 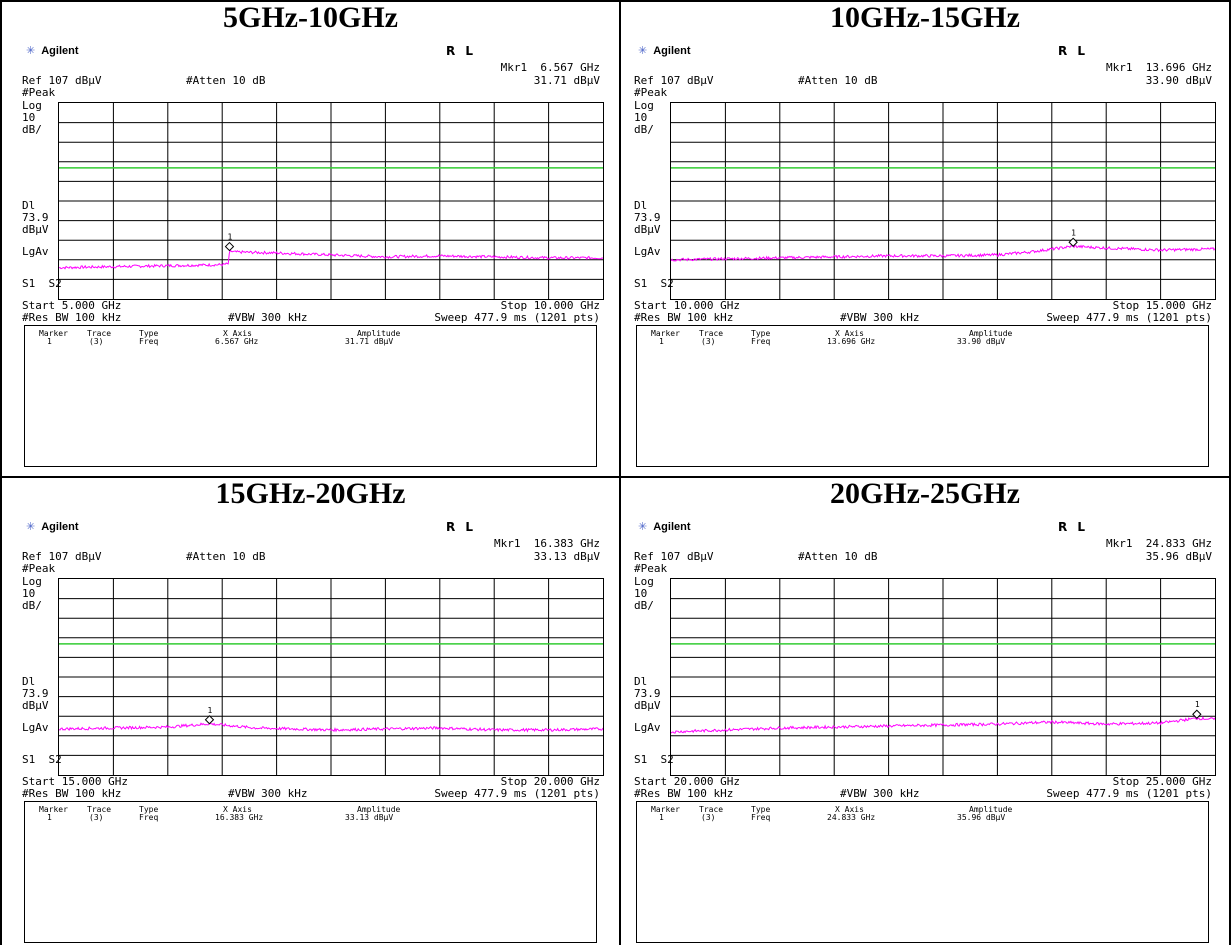 What do you see at coordinates (708, 817) in the screenshot?
I see `cell-trace: (3)` at bounding box center [708, 817].